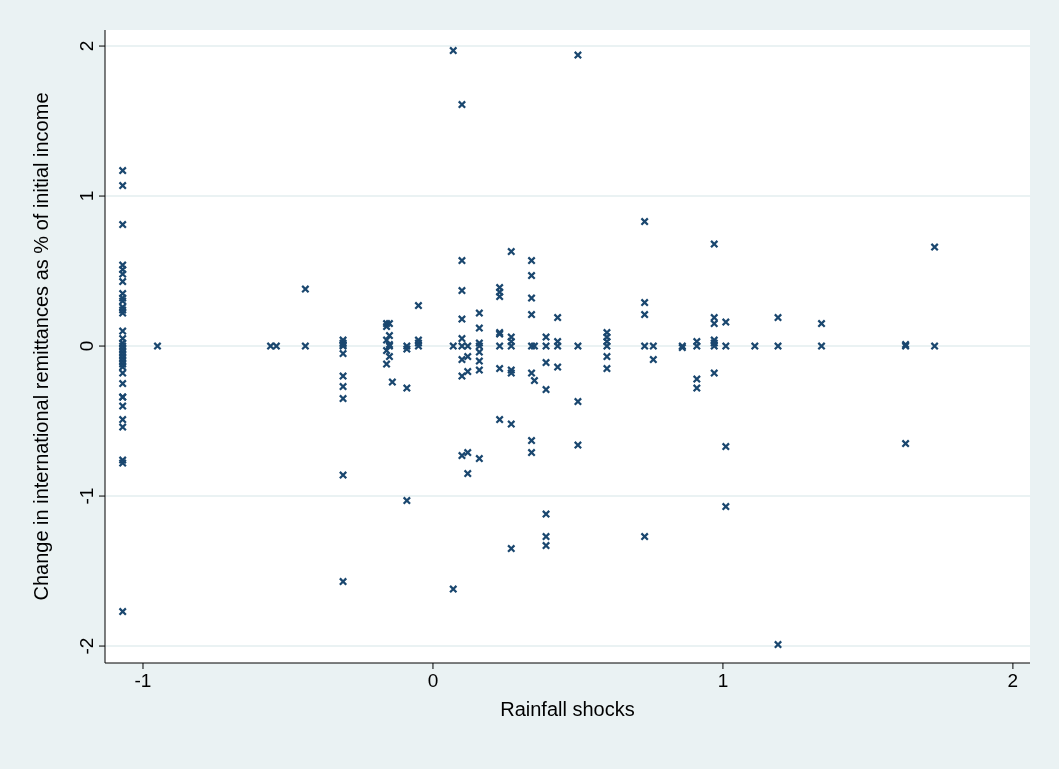 The image size is (1059, 769). What do you see at coordinates (143, 680) in the screenshot?
I see `x-tick-label: -1` at bounding box center [143, 680].